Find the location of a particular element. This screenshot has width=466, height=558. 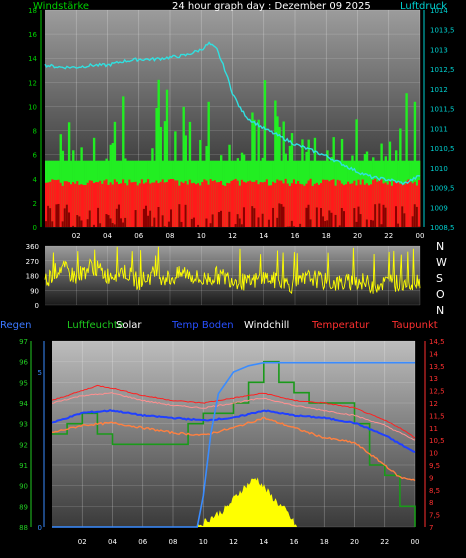

temp-tick-label: 9,5 is located at coordinates (434, 466).